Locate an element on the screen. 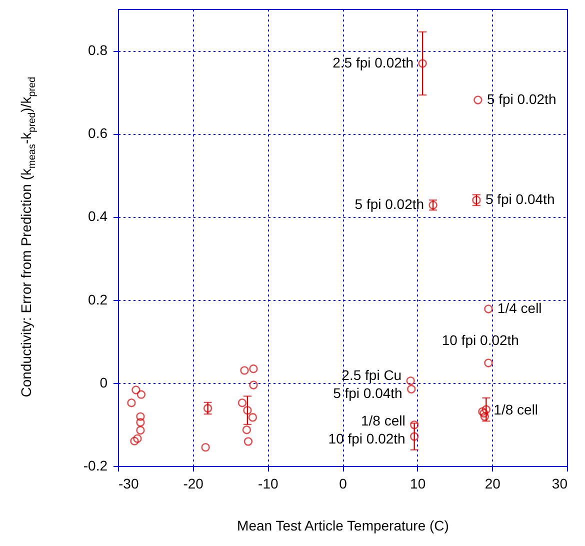  x-tick-label: 20 is located at coordinates (492, 484).